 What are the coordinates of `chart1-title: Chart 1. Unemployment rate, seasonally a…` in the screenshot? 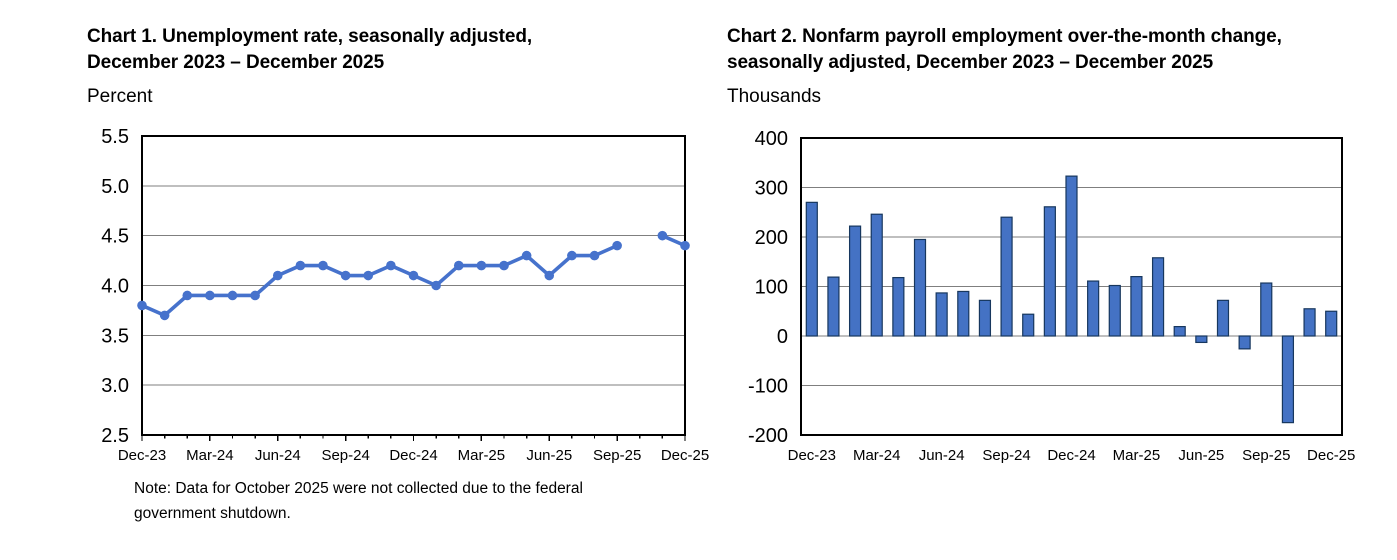 It's located at (309, 50).